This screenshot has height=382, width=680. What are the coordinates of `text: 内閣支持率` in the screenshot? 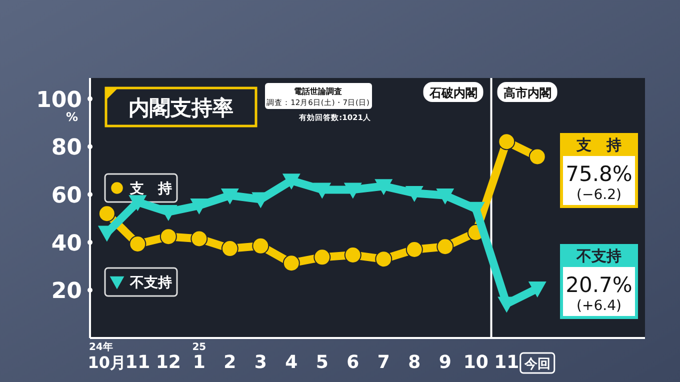 It's located at (181, 108).